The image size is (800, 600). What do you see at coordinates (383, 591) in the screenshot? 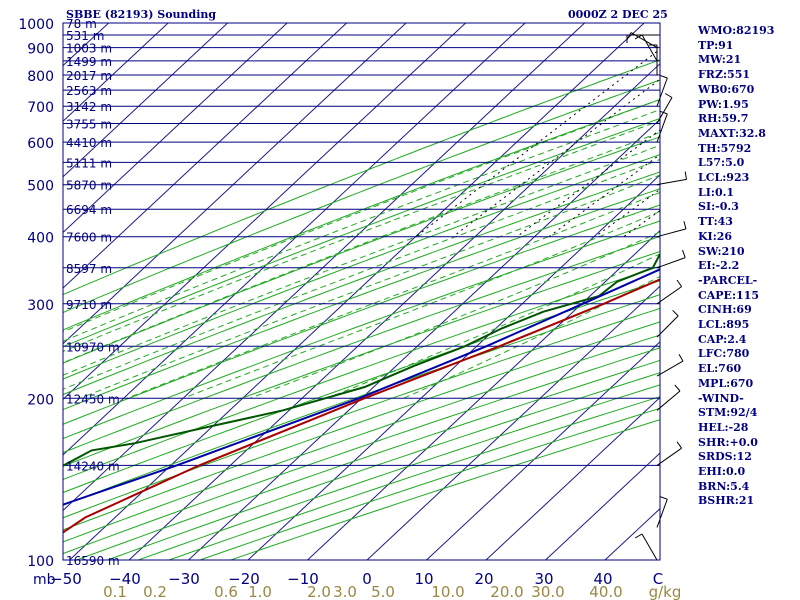
I see `mixing-ratio-tick-label: 5.0` at bounding box center [383, 591].